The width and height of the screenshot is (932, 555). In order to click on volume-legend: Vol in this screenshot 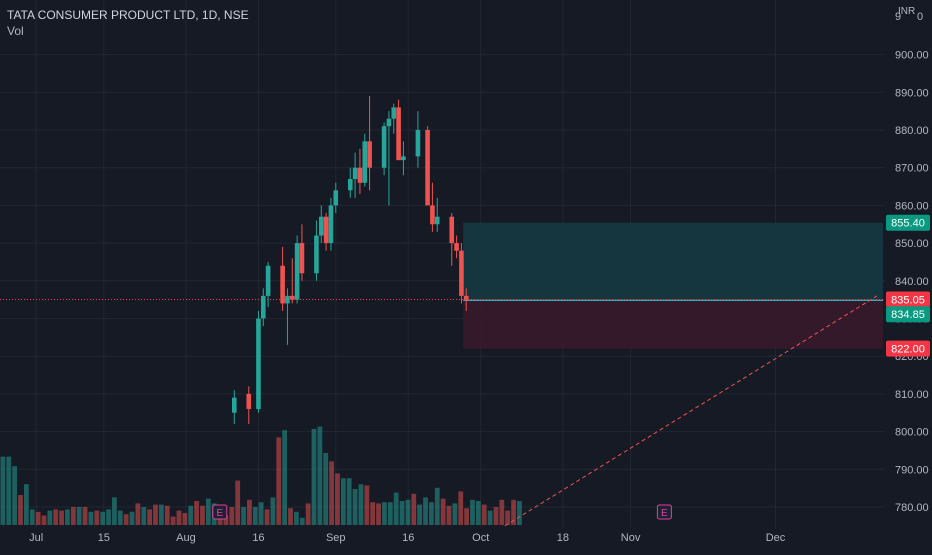, I will do `click(15, 31)`.